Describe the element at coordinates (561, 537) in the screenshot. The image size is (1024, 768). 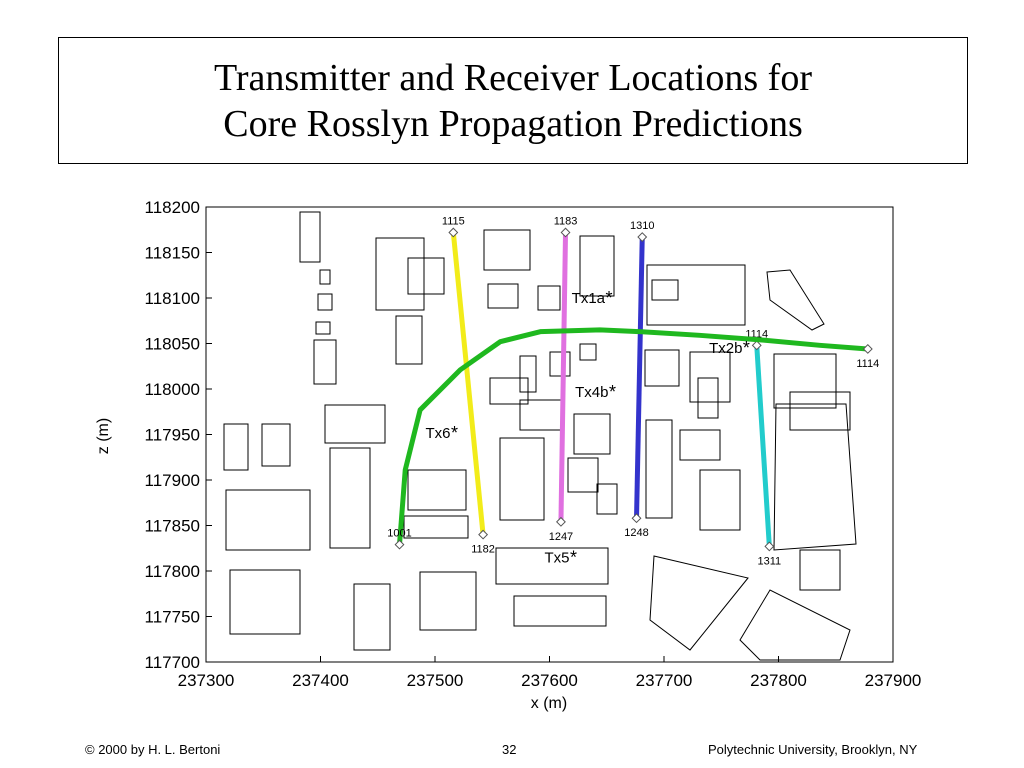
I see `route-label: 1247` at that location.